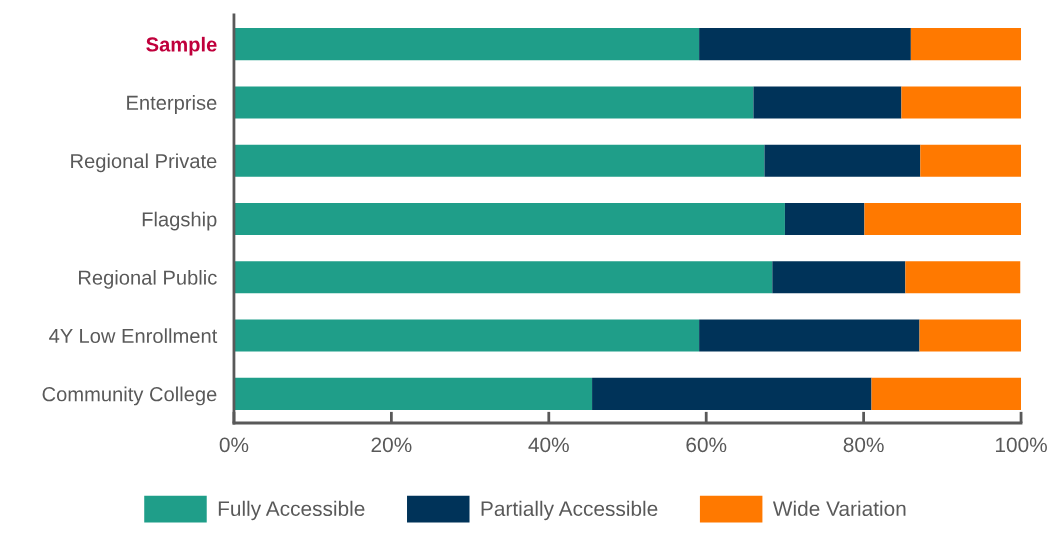  Describe the element at coordinates (706, 445) in the screenshot. I see `x-tick-label: 60%` at that location.